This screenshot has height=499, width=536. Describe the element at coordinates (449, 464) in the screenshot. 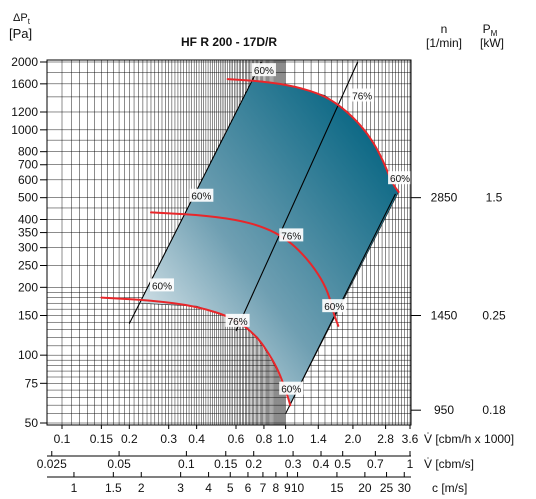

I see `x2-axis-label: V̇ [cbm/s]` at that location.